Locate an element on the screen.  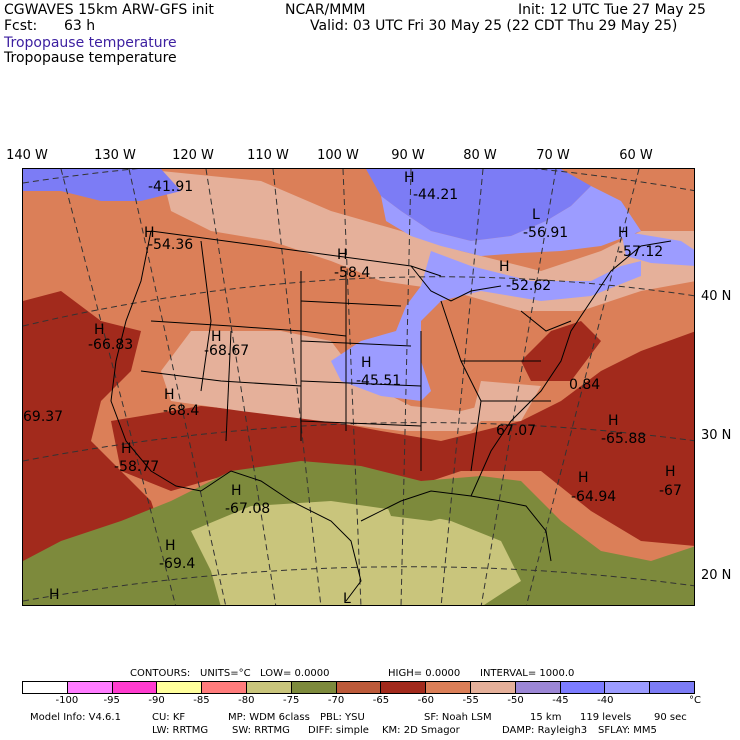
footer-sw: SW: RRTMG is located at coordinates (261, 730).